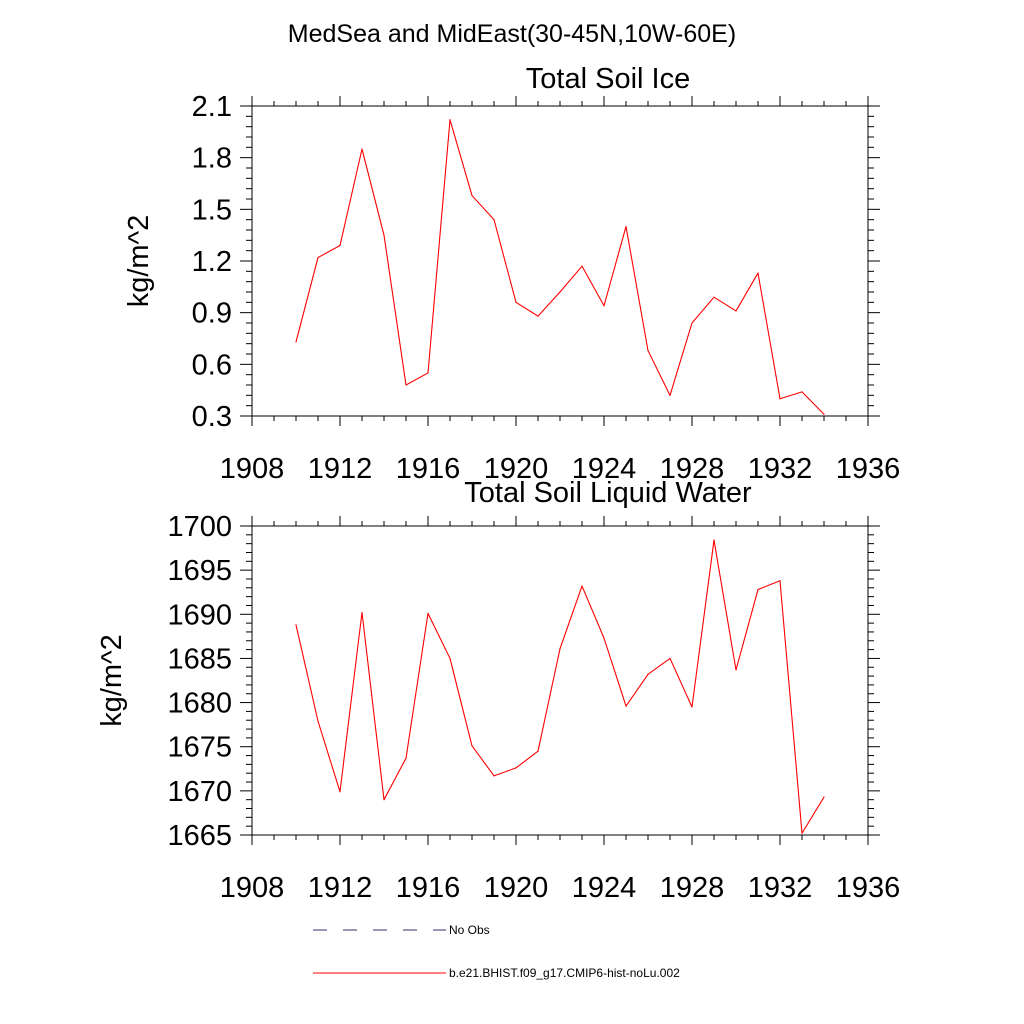 Image resolution: width=1024 pixels, height=1024 pixels. I want to click on y-tick-label: 0.6, so click(212, 365).